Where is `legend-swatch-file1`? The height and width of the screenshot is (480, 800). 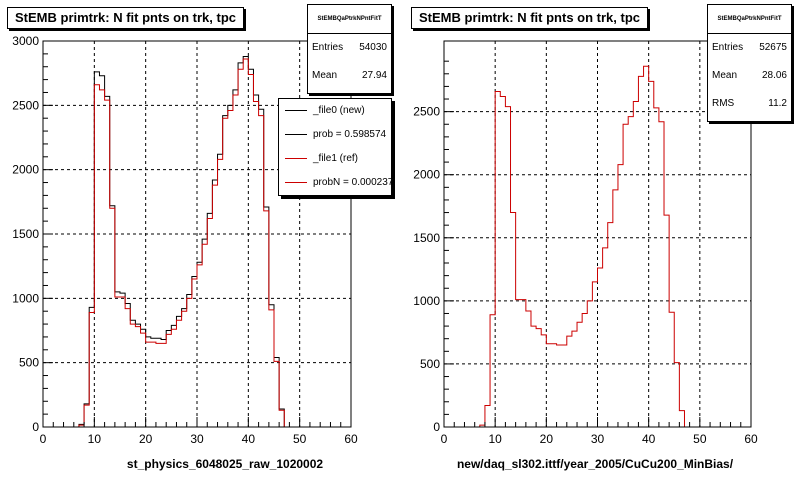 legend-swatch-file1 is located at coordinates (296, 158).